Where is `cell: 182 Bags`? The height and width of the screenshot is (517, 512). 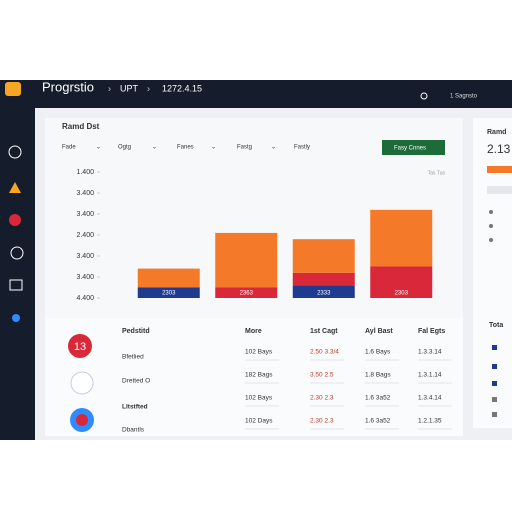
cell: 182 Bags is located at coordinates (259, 375).